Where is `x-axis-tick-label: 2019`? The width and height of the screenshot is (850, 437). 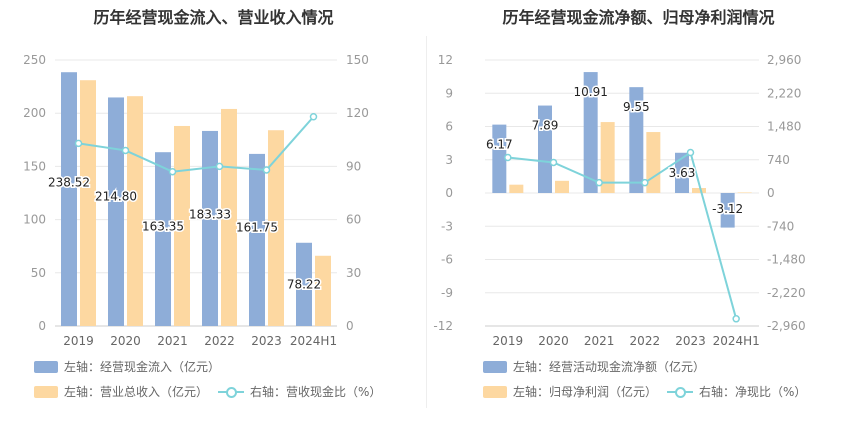
x-axis-tick-label: 2019 is located at coordinates (508, 341).